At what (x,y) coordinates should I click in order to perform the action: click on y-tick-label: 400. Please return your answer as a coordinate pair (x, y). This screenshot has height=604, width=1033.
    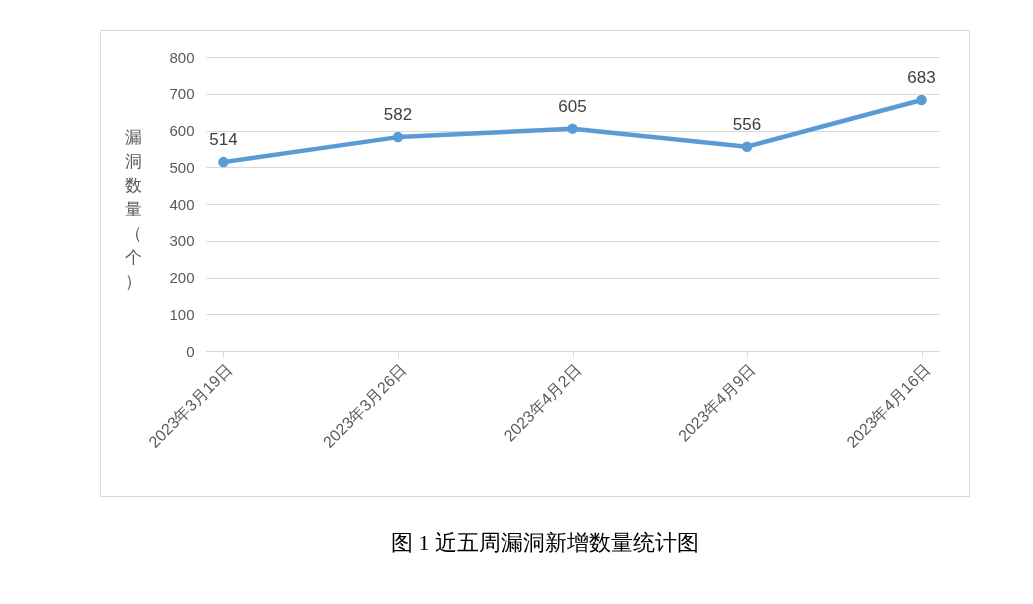
    Looking at the image, I should click on (182, 204).